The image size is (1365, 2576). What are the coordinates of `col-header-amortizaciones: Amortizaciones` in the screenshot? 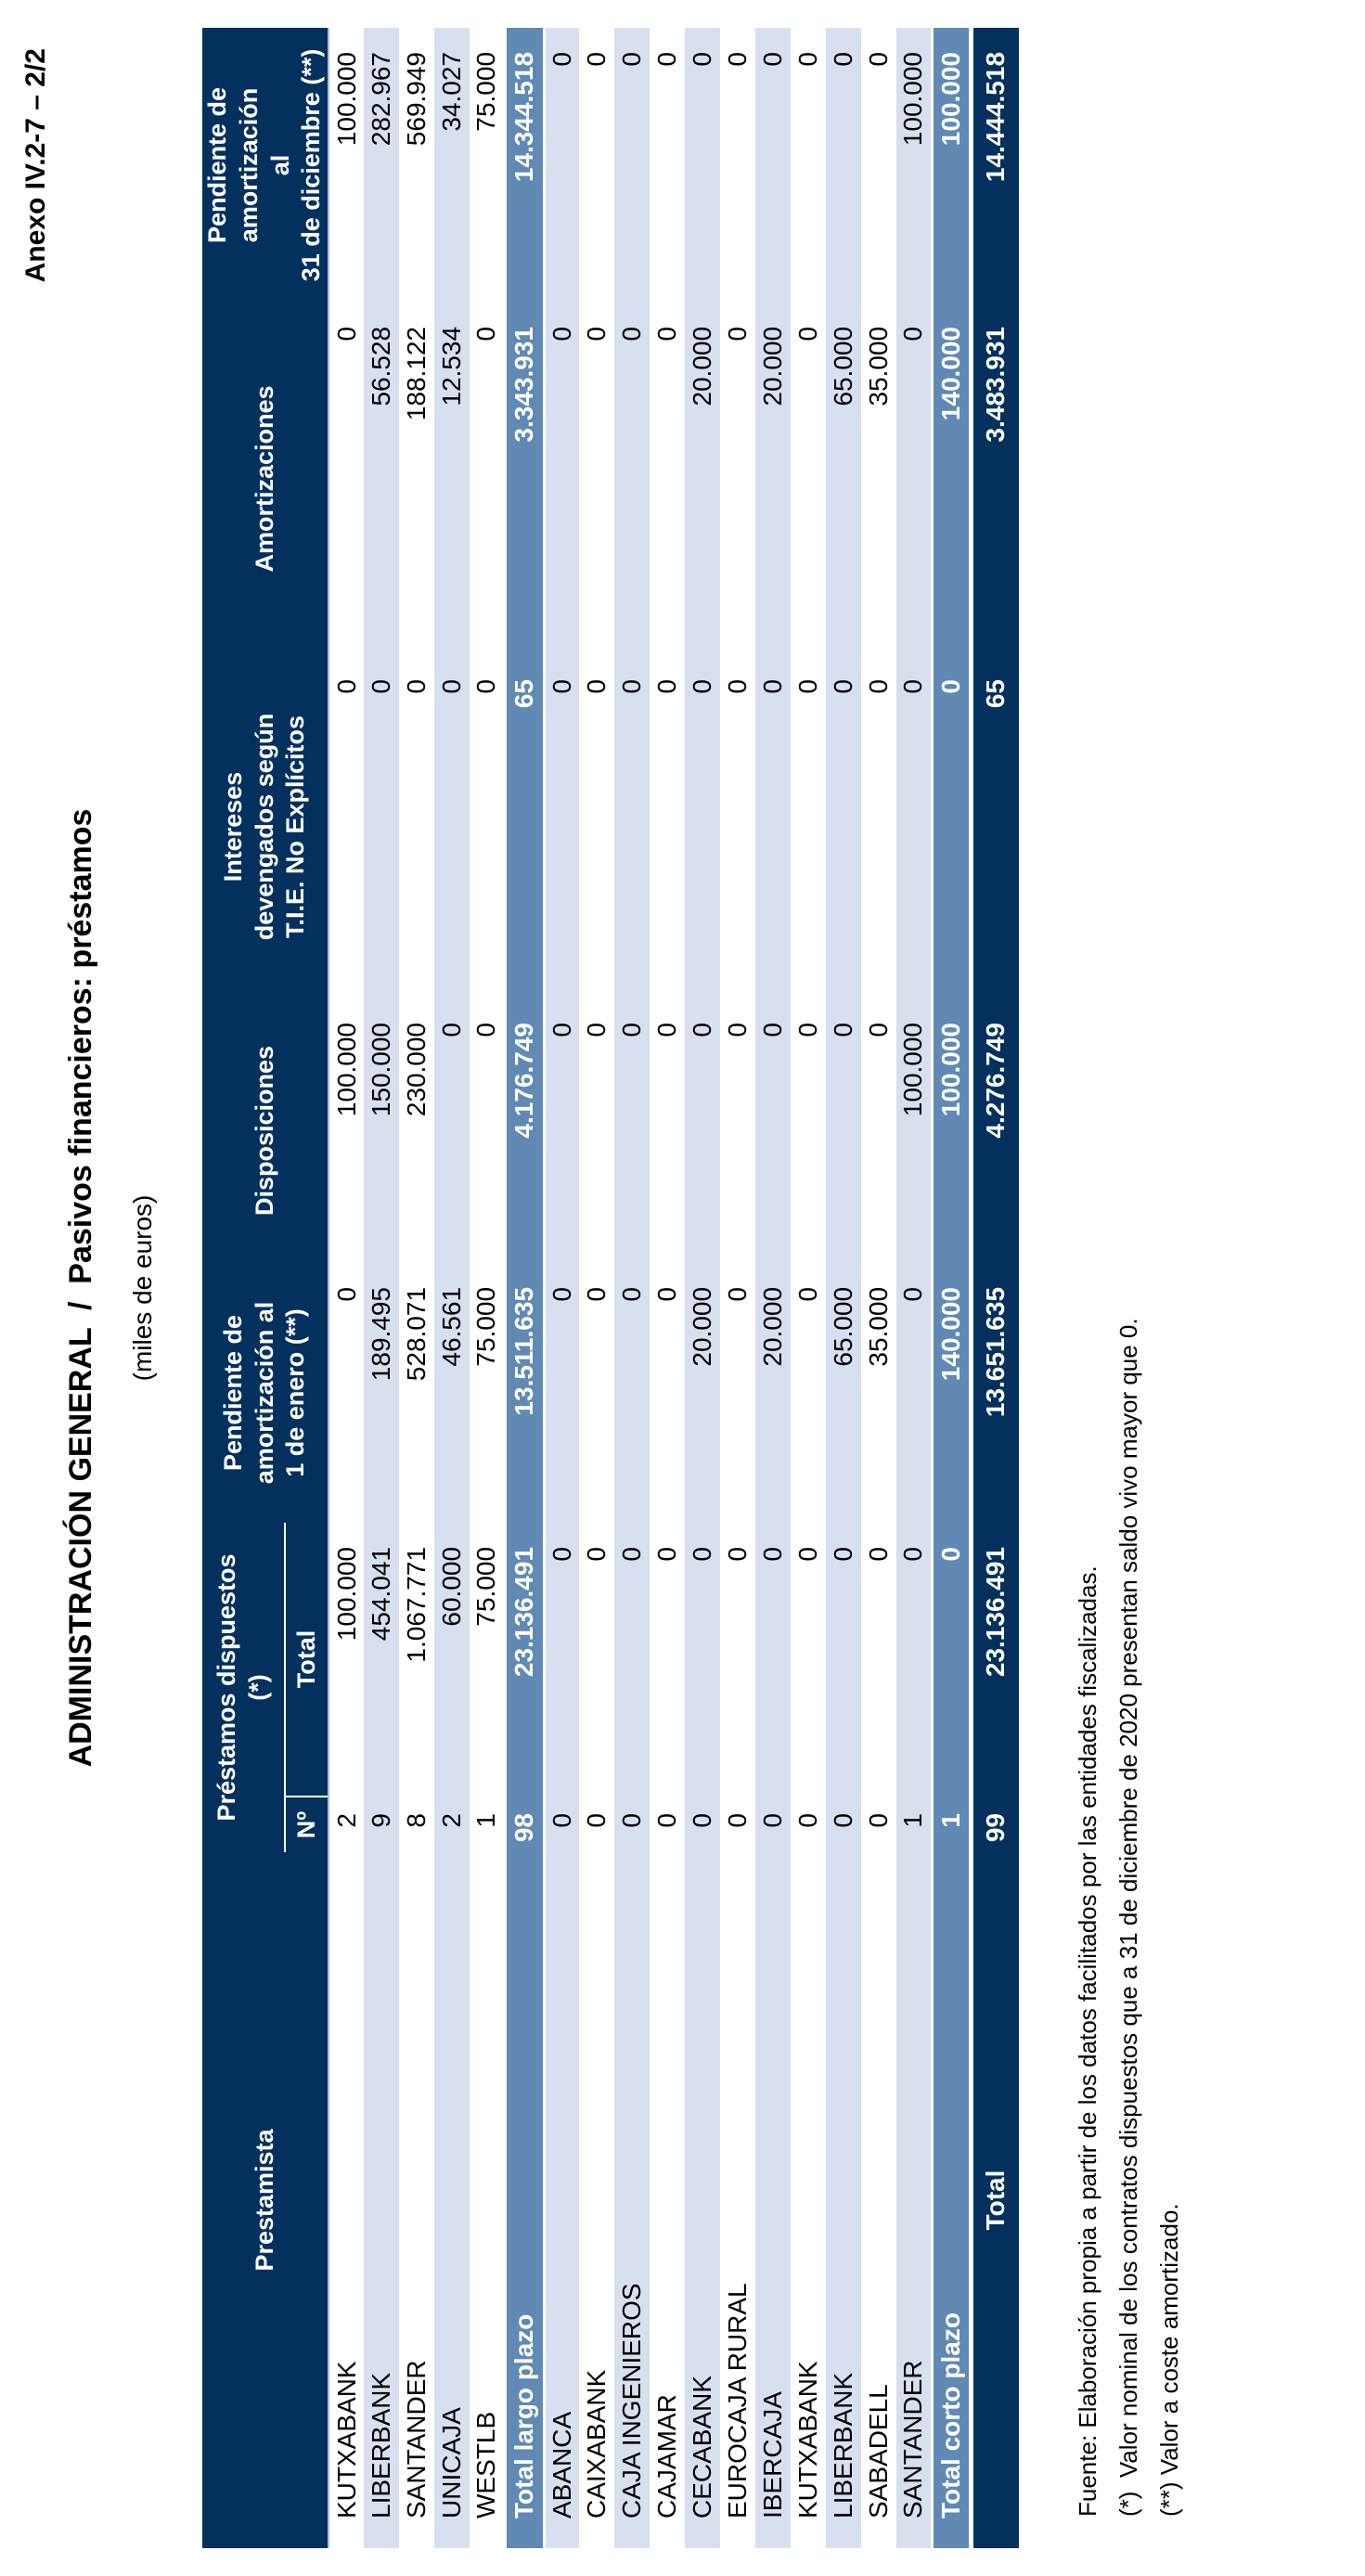 It's located at (265, 479).